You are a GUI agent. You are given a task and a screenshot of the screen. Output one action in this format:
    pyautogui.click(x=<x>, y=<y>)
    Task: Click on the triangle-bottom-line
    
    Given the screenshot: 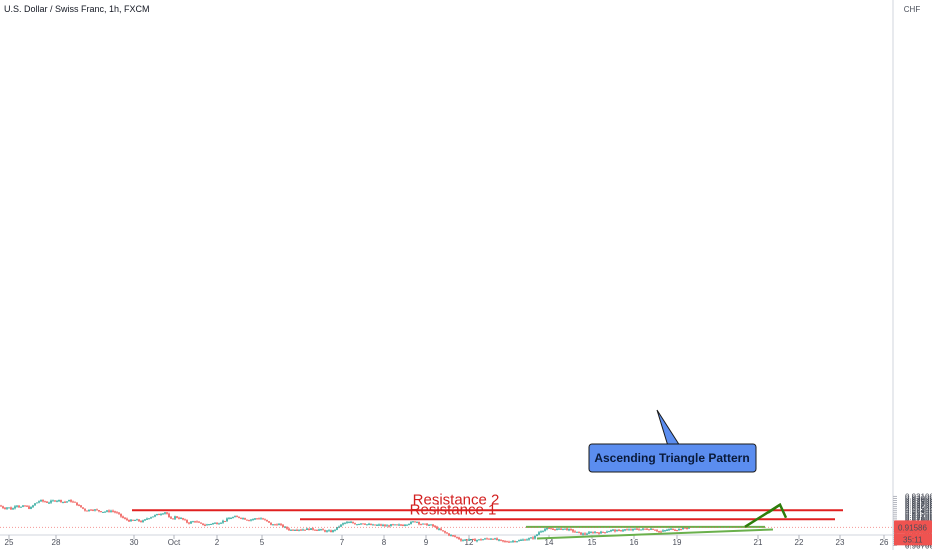 What is the action you would take?
    pyautogui.click(x=655, y=534)
    